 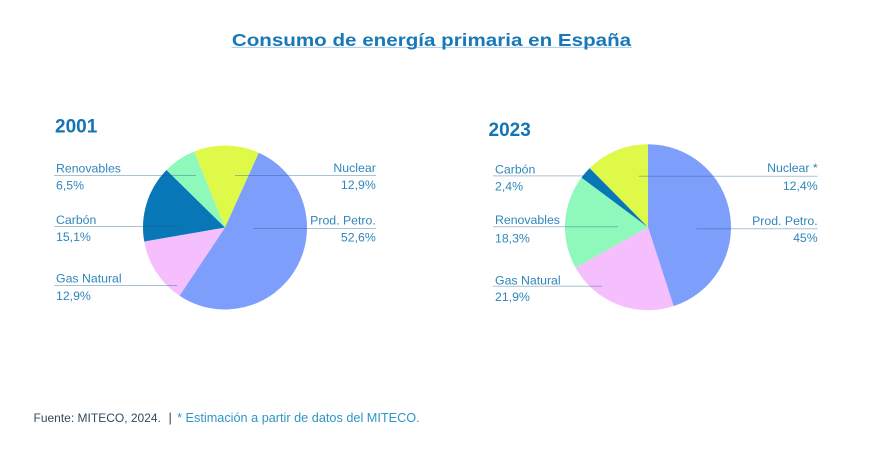 What do you see at coordinates (800, 186) in the screenshot?
I see `svg-text: 12,4%` at bounding box center [800, 186].